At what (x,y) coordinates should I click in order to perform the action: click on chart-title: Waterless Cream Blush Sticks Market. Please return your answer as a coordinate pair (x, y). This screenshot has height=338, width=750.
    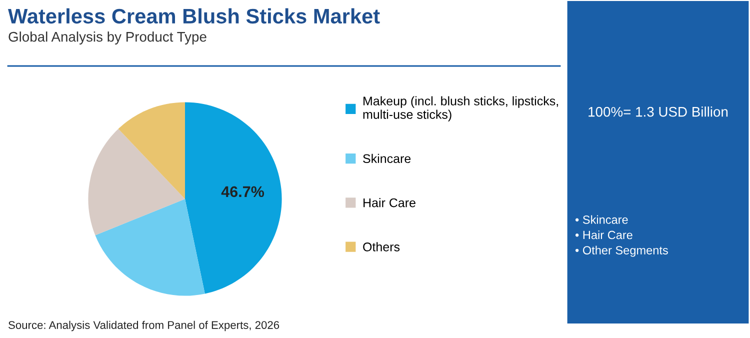
    Looking at the image, I should click on (194, 16).